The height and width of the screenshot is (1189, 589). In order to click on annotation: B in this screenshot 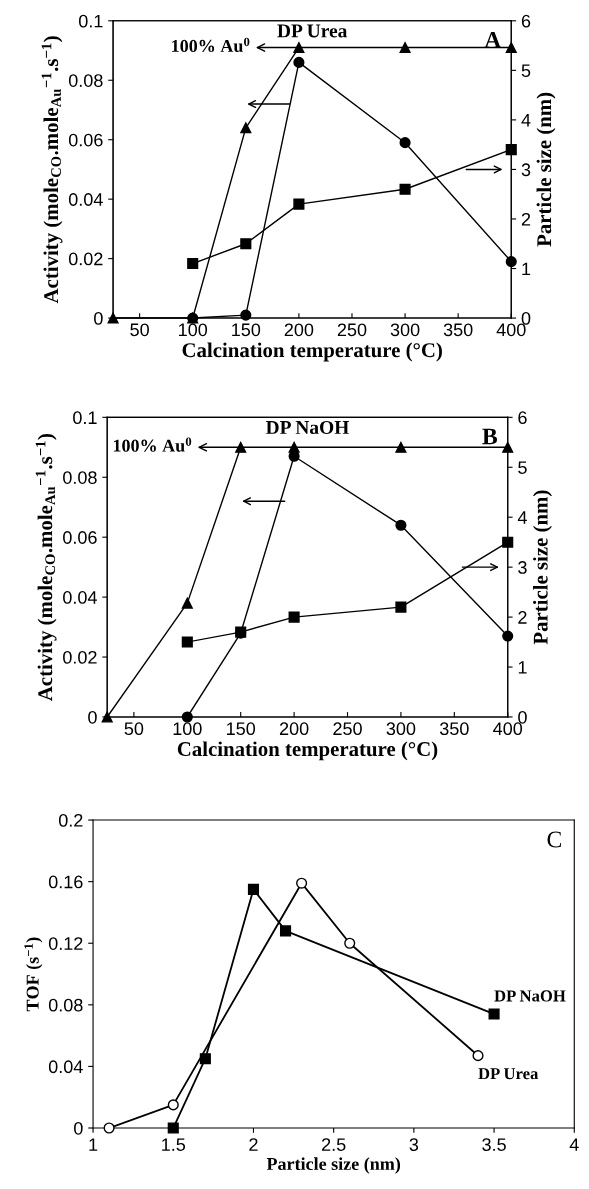, I will do `click(490, 436)`.